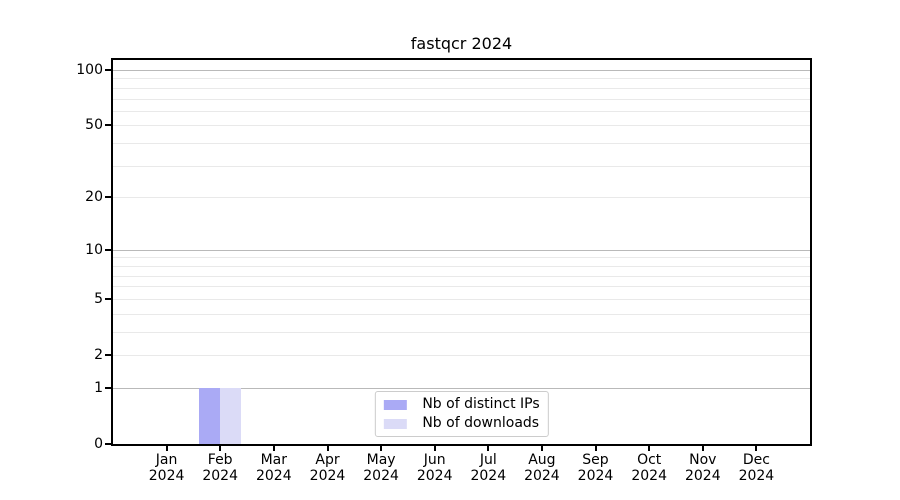  I want to click on y-tick-label-2: 2, so click(98, 355).